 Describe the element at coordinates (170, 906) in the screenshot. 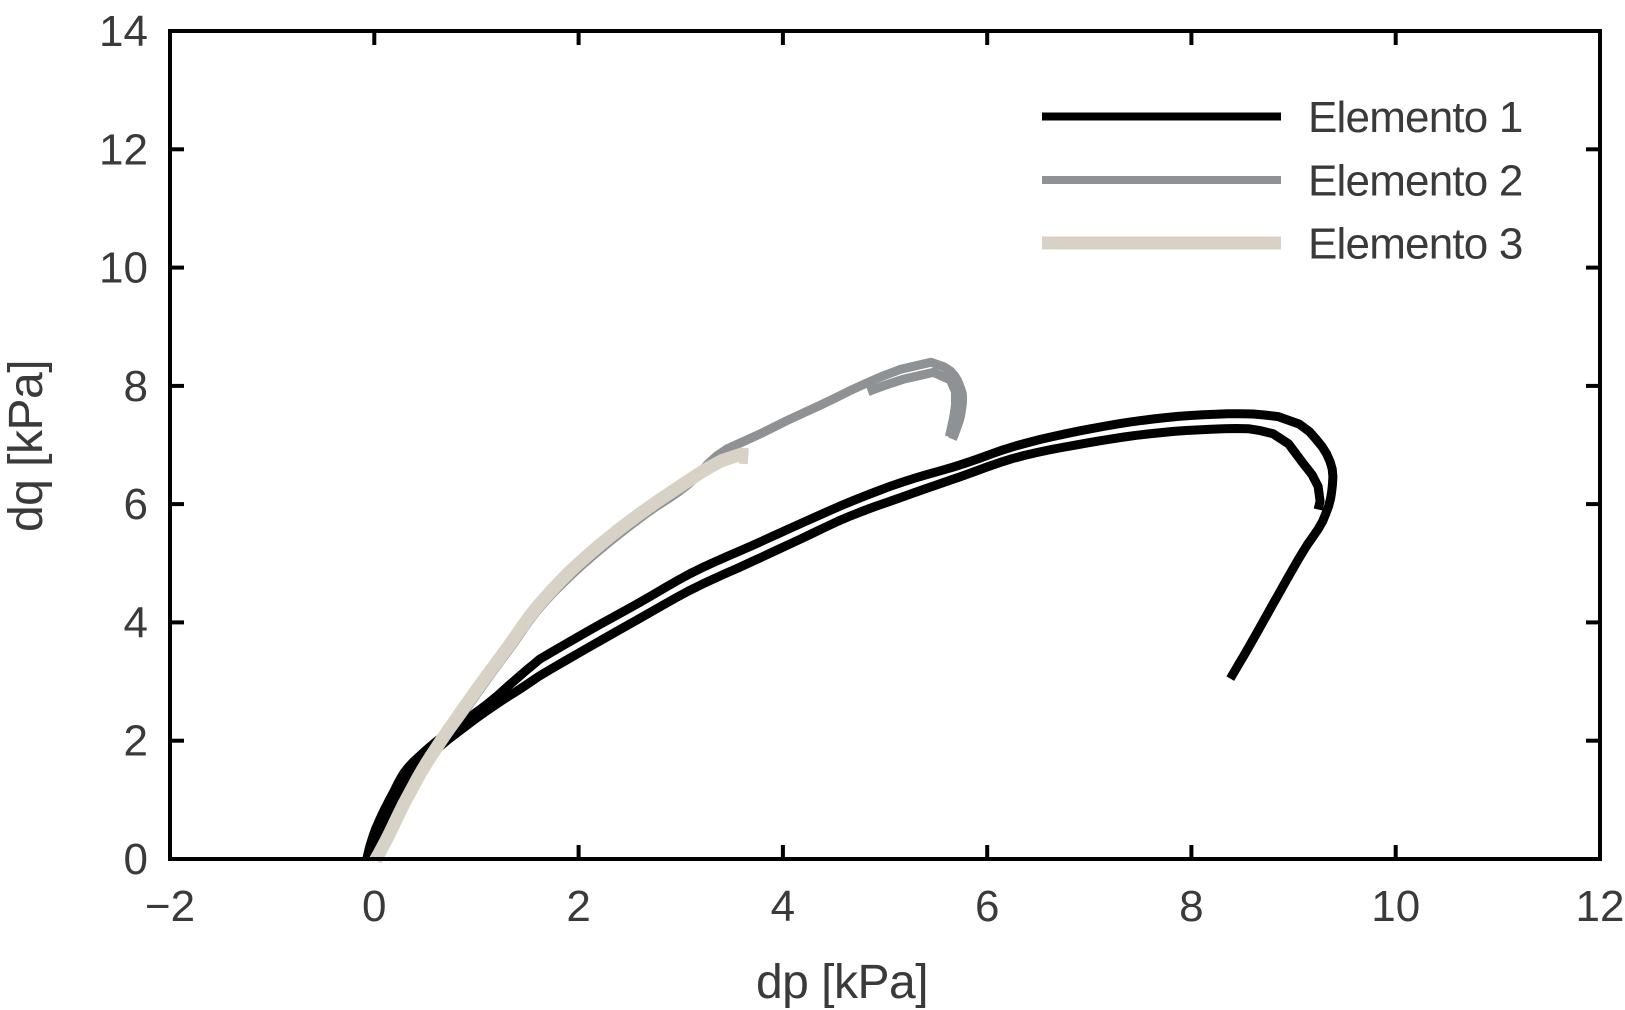

I see `svg-text: −2` at that location.